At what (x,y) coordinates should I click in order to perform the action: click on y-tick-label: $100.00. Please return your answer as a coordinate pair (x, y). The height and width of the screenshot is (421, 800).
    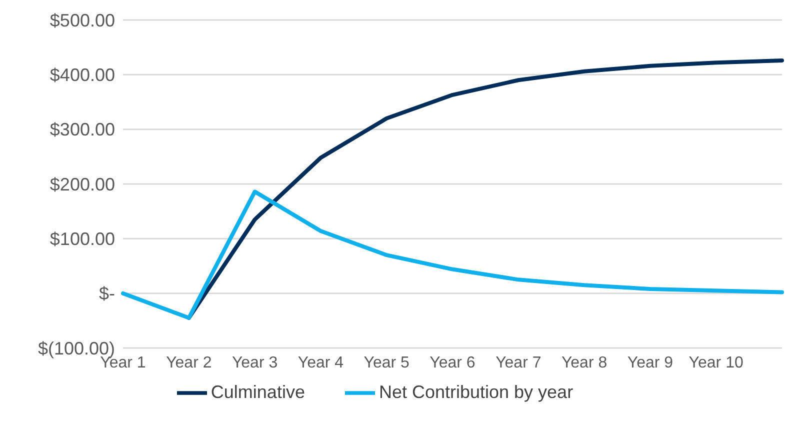
    Looking at the image, I should click on (82, 239).